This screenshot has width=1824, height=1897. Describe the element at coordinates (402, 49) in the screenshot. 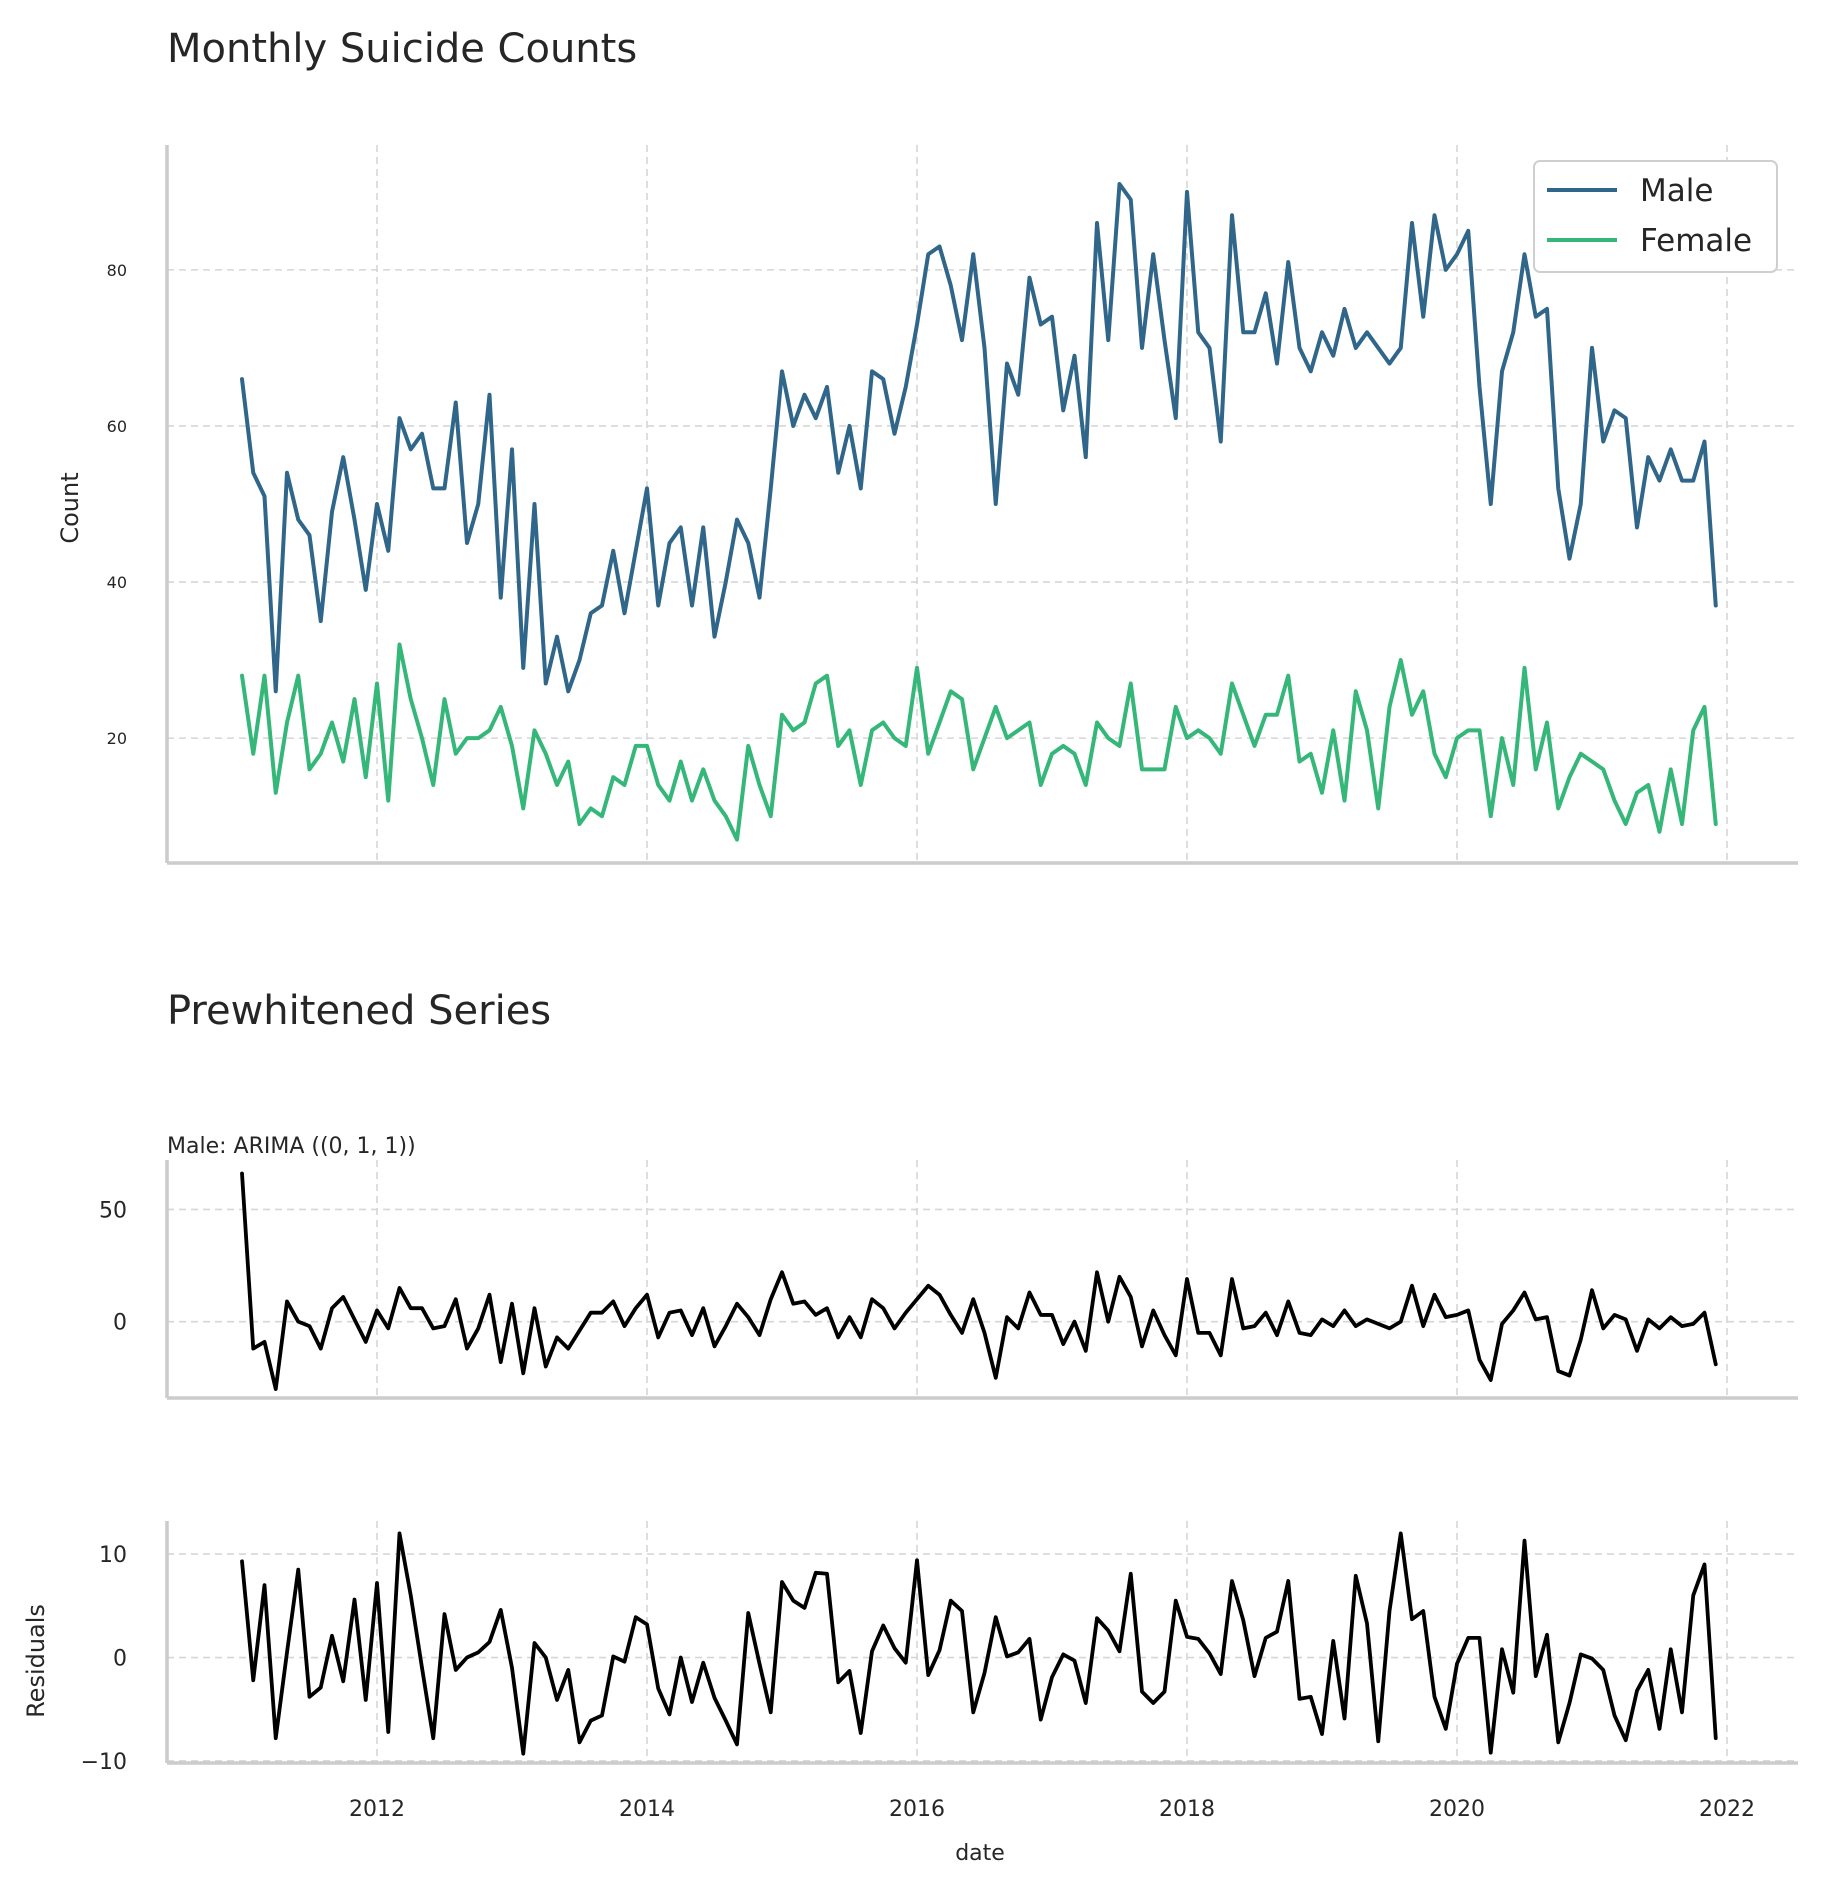

I see `panel-title-monthly: Monthly Suicide Counts` at that location.